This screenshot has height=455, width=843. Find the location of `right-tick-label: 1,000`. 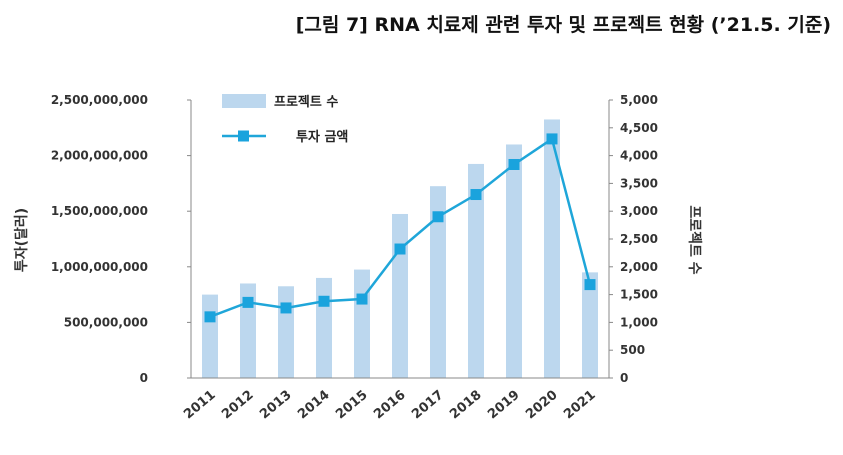

right-tick-label: 1,000 is located at coordinates (639, 322).